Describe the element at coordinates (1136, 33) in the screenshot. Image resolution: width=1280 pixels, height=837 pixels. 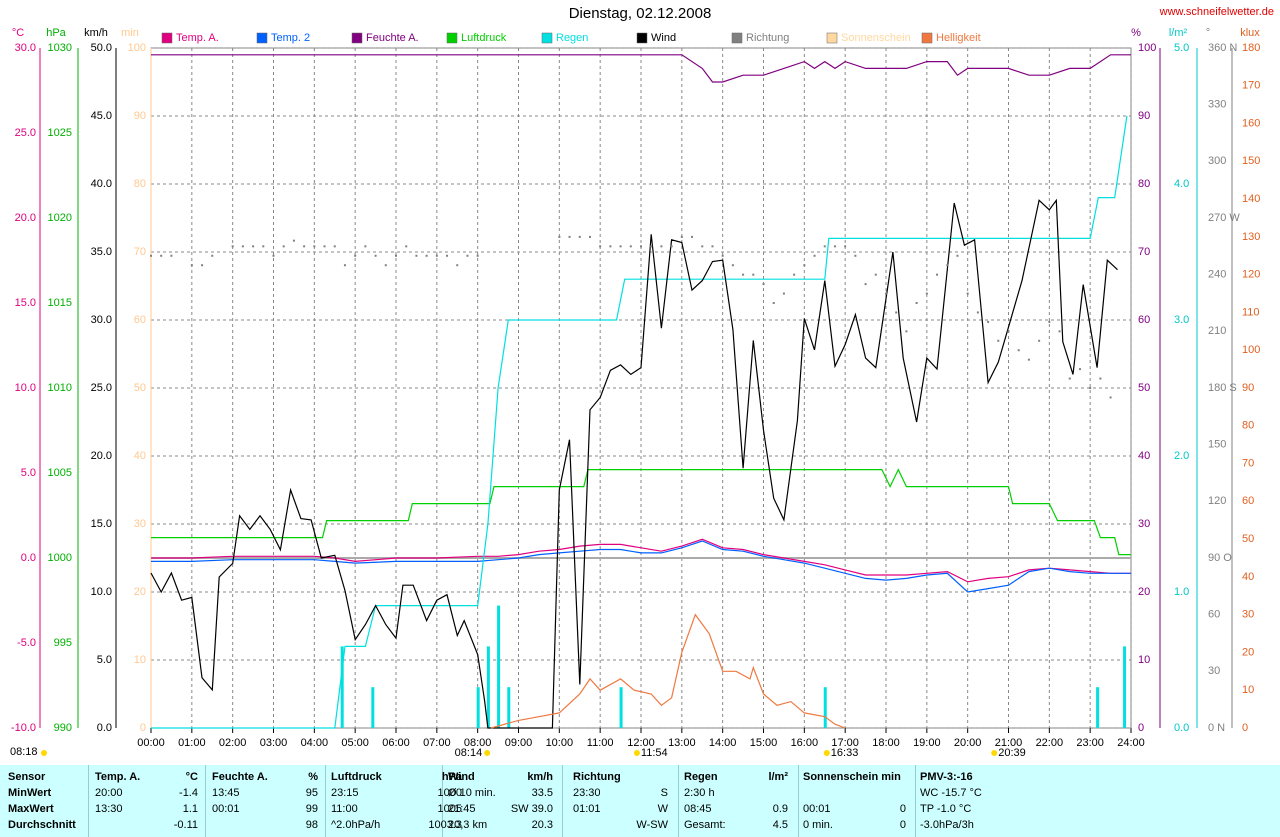
I see `axis-unit: %` at that location.